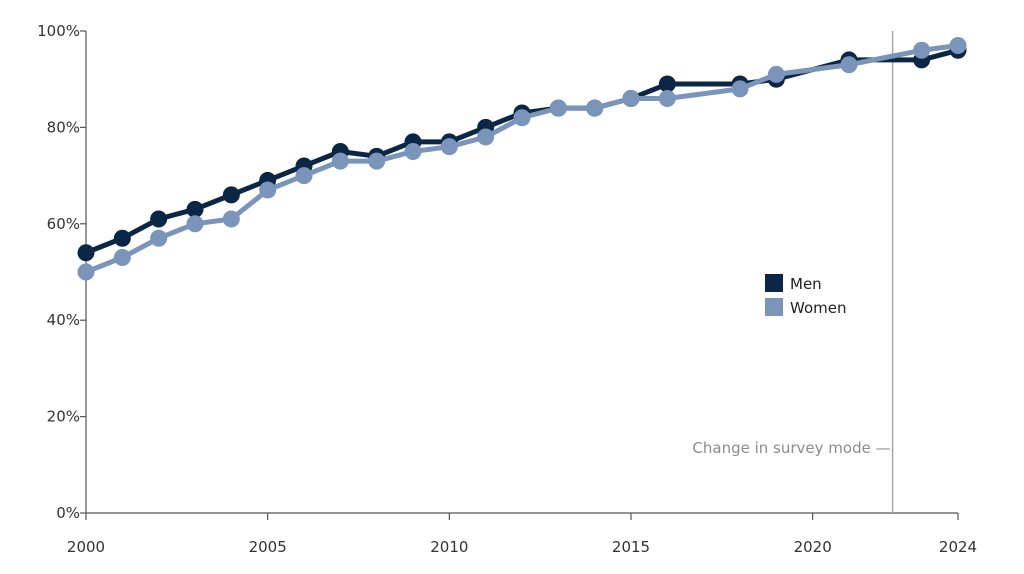  What do you see at coordinates (958, 547) in the screenshot?
I see `x-tick-label: 2024` at bounding box center [958, 547].